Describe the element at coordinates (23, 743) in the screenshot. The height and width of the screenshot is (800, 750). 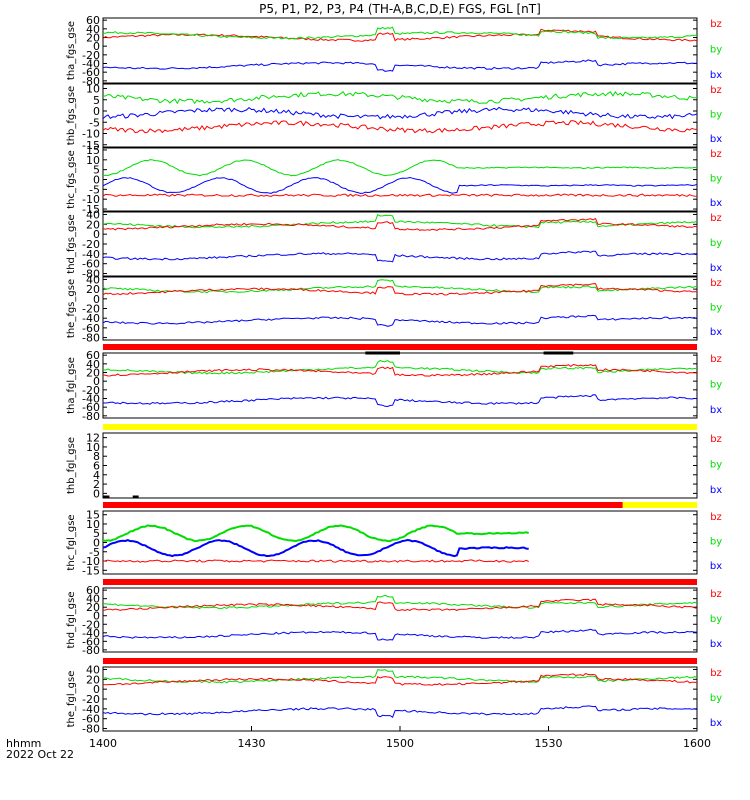
I see `time-label: hhmm` at that location.